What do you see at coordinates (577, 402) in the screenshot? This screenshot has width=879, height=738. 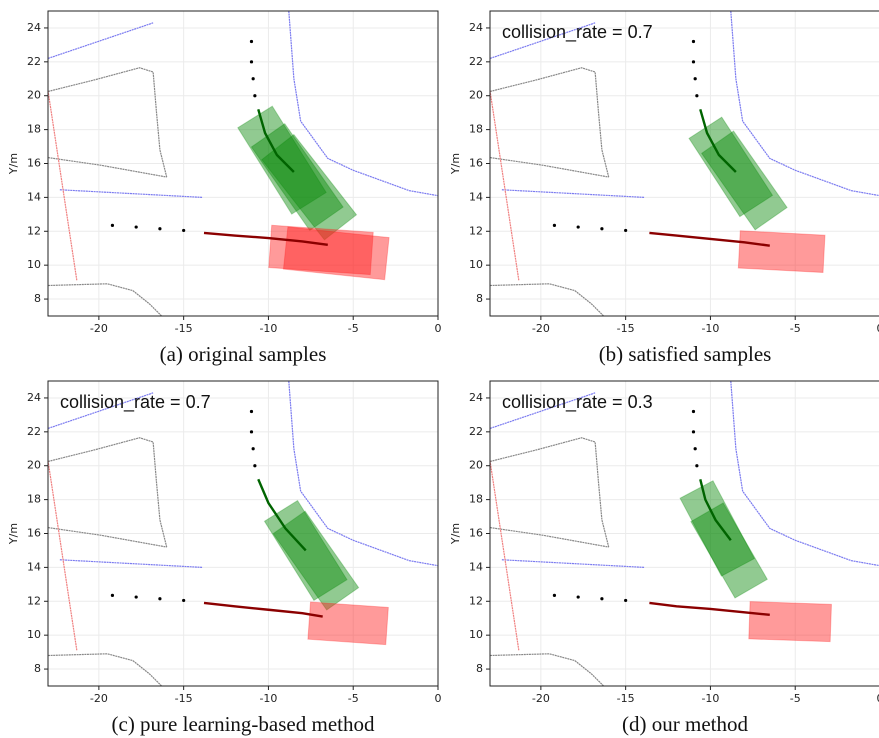 I see `annotation: collision_rate = 0.3` at bounding box center [577, 402].